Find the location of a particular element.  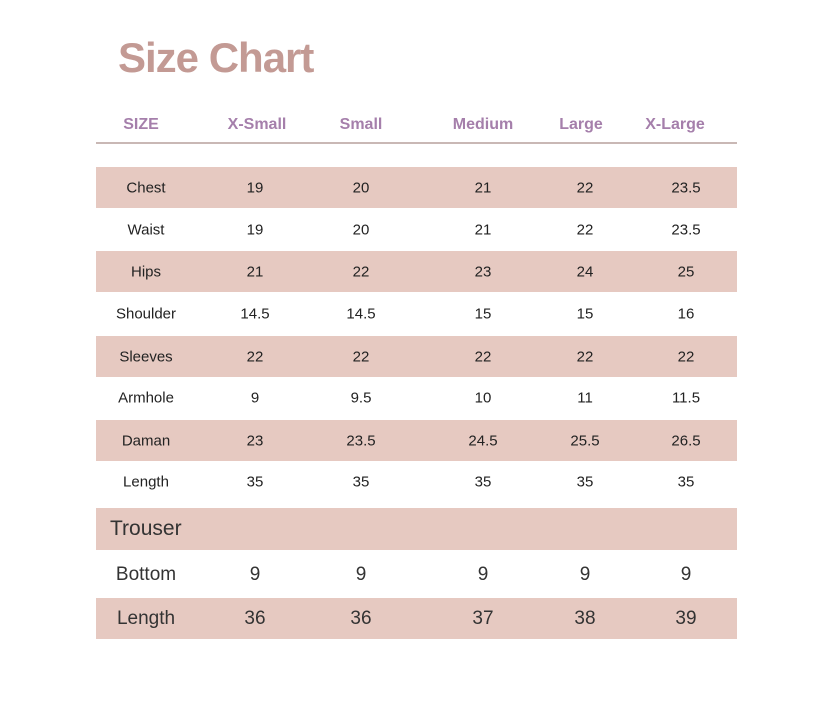

table-row: Sleeves 22 22 22 22 22 is located at coordinates (416, 356).